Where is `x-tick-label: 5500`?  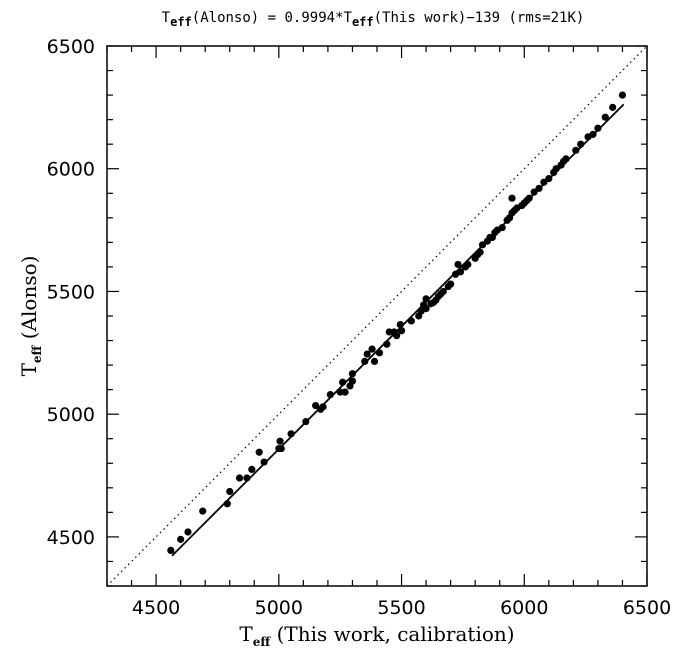
x-tick-label: 5500 is located at coordinates (401, 608).